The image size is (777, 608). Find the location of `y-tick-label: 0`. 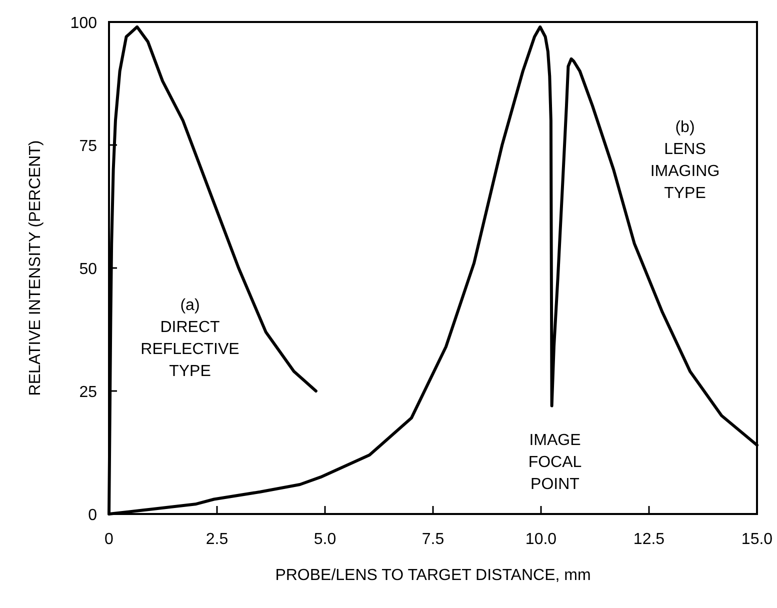

y-tick-label: 0 is located at coordinates (93, 515).